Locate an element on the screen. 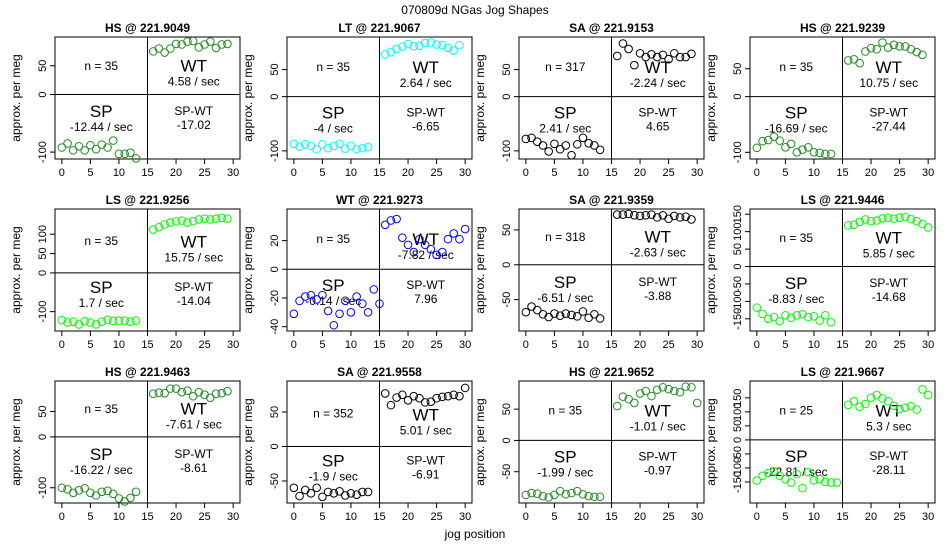 This screenshot has height=550, width=950. diff-value: -6.91 is located at coordinates (426, 474).